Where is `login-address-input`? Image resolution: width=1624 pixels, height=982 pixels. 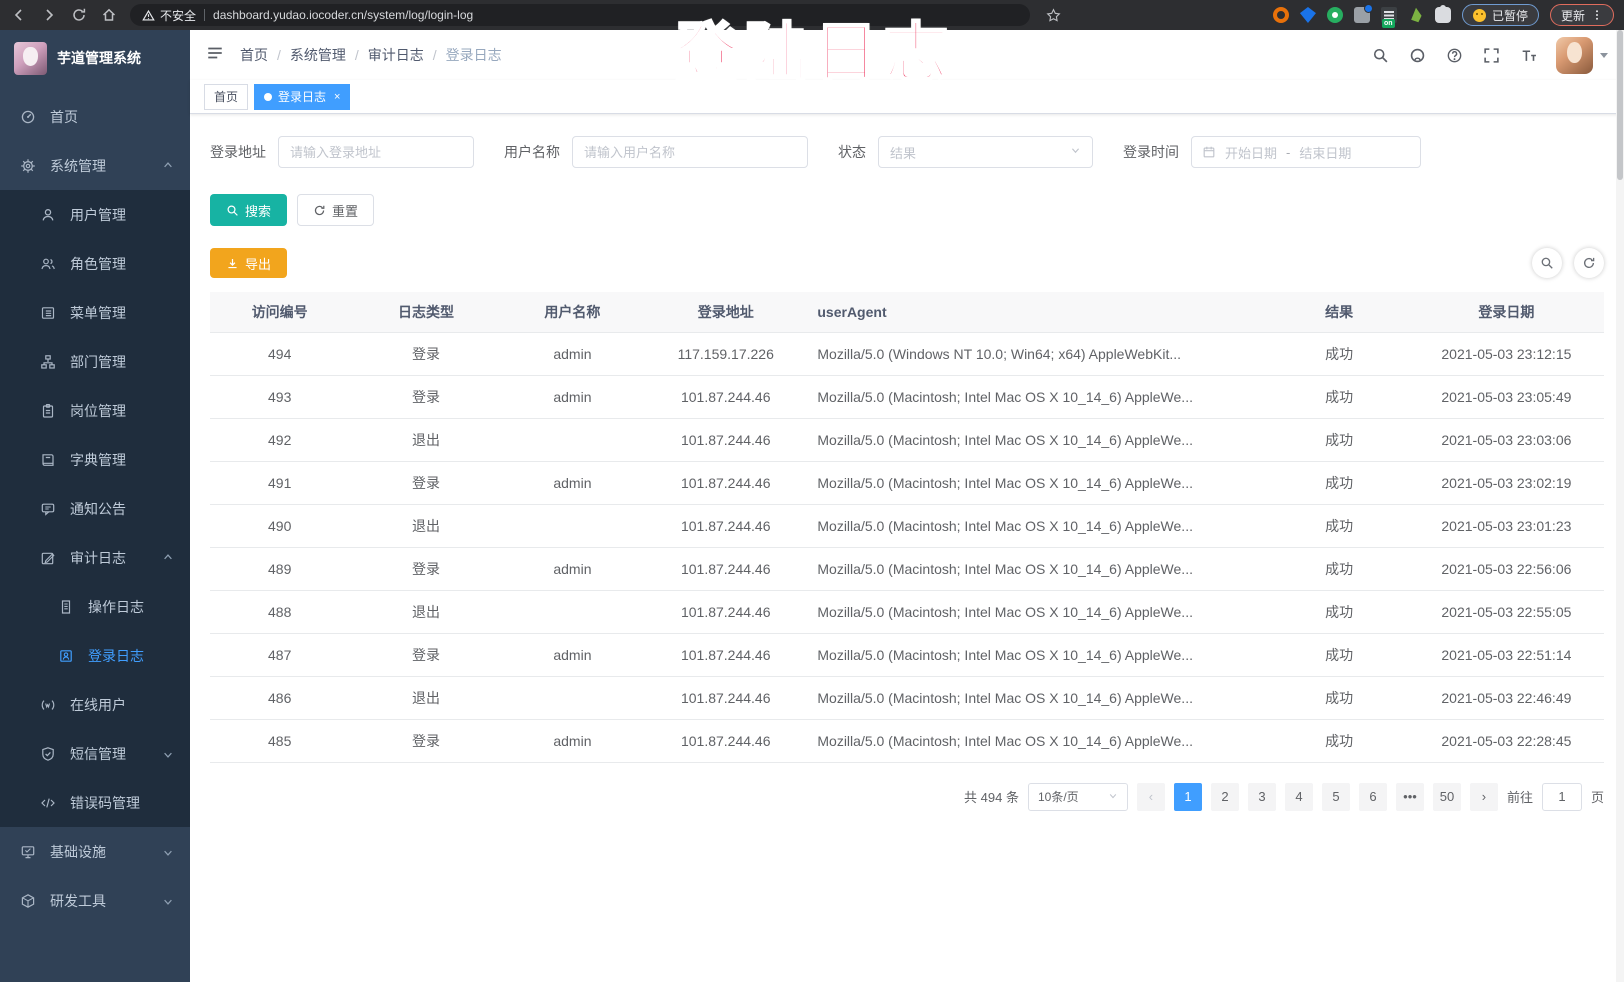 login-address-input is located at coordinates (376, 152).